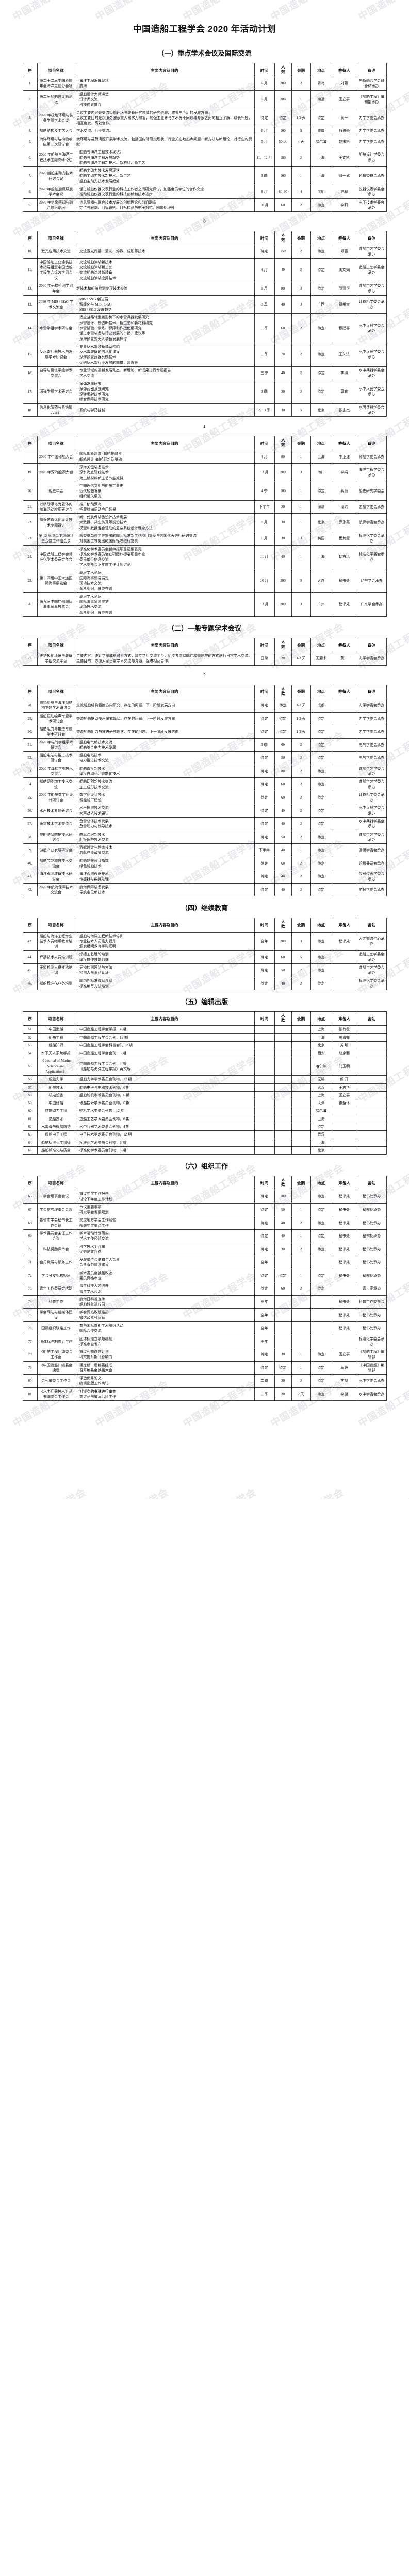 The width and height of the screenshot is (409, 2576). What do you see at coordinates (30, 1209) in the screenshot?
I see `cell-seq: 67` at bounding box center [30, 1209].